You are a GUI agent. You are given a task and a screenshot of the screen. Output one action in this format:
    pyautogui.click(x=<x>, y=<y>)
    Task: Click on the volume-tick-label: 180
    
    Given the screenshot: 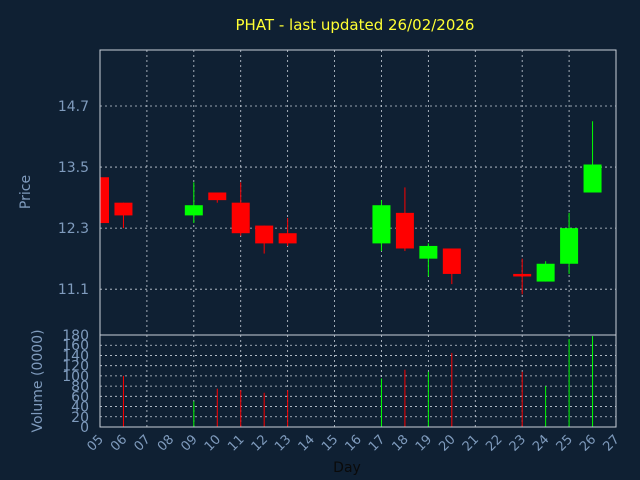 What is the action you would take?
    pyautogui.click(x=75, y=336)
    